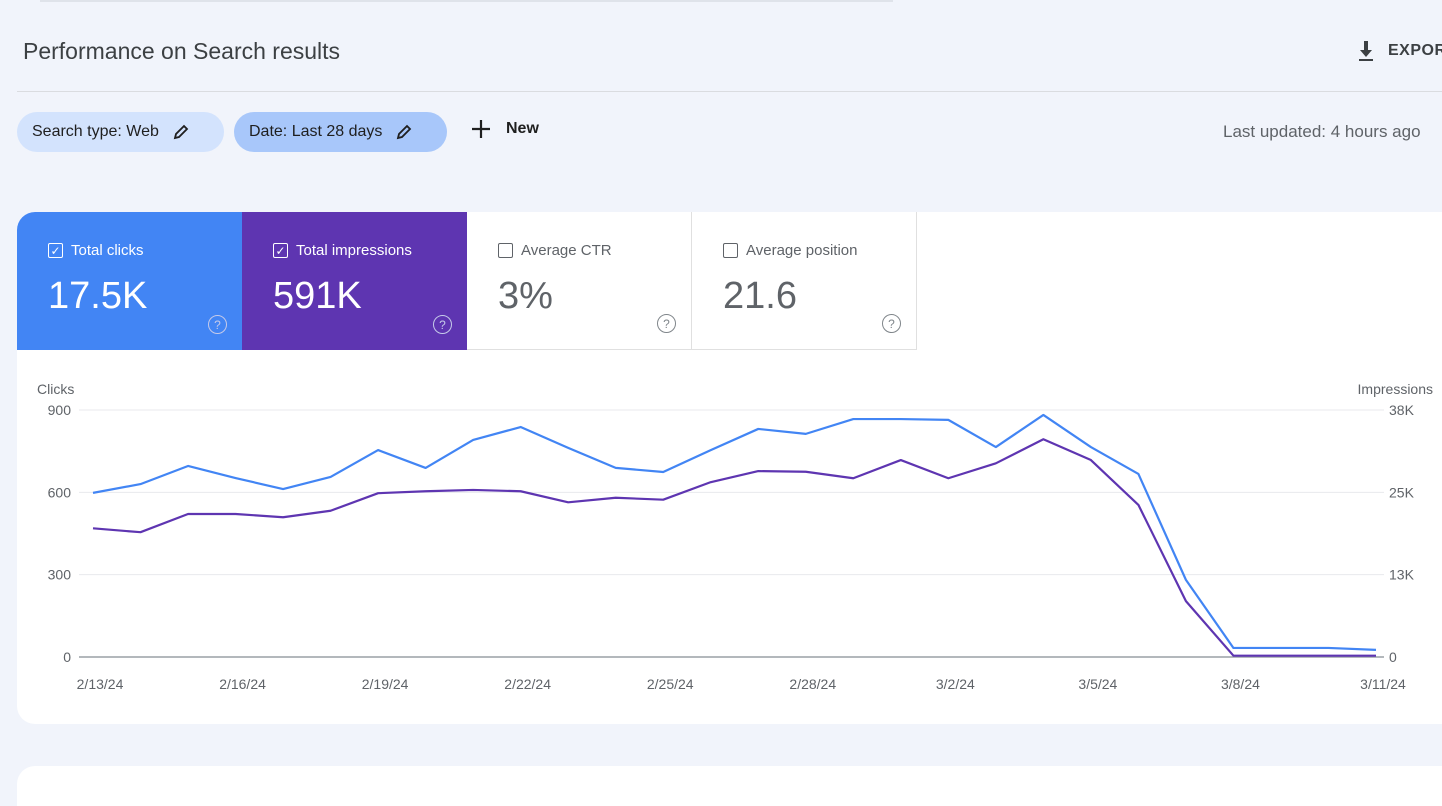 The height and width of the screenshot is (806, 1442). Describe the element at coordinates (729, 91) in the screenshot. I see `header-divider` at that location.